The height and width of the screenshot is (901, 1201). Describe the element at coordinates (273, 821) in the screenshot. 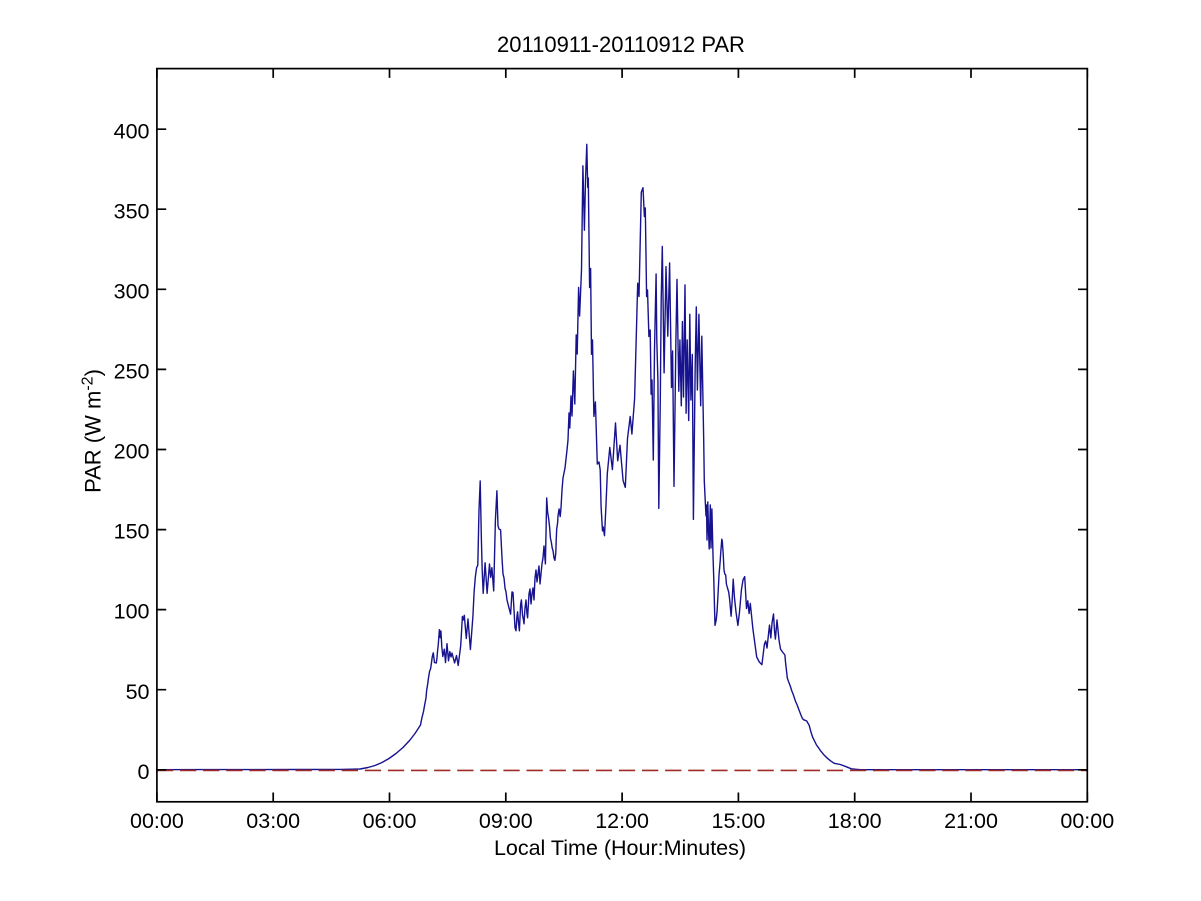

I see `svg-text: 03:00` at that location.